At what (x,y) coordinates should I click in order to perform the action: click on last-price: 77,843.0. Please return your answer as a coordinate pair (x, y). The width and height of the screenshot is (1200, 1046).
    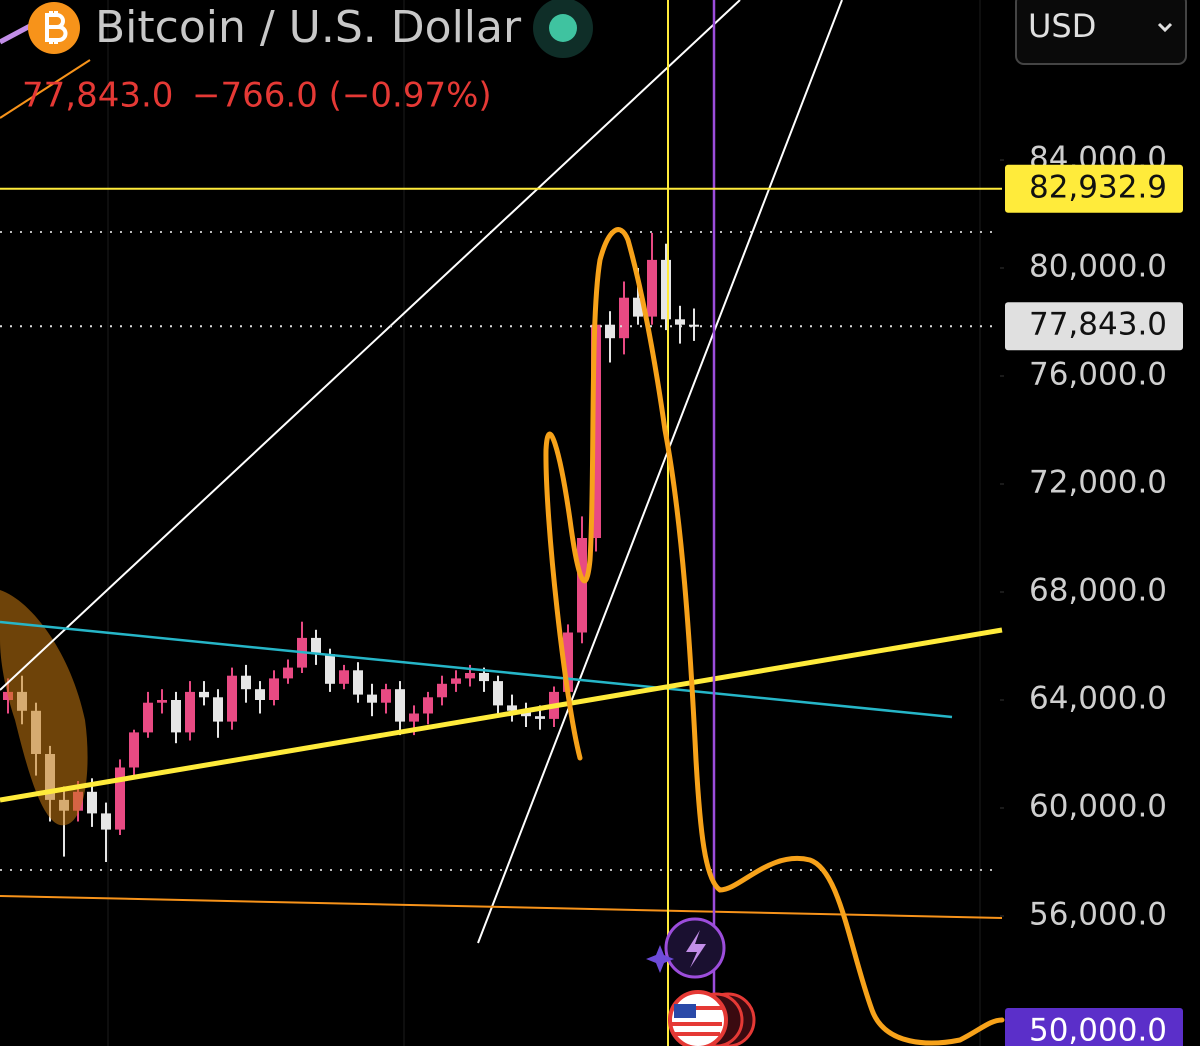
    Looking at the image, I should click on (97, 96).